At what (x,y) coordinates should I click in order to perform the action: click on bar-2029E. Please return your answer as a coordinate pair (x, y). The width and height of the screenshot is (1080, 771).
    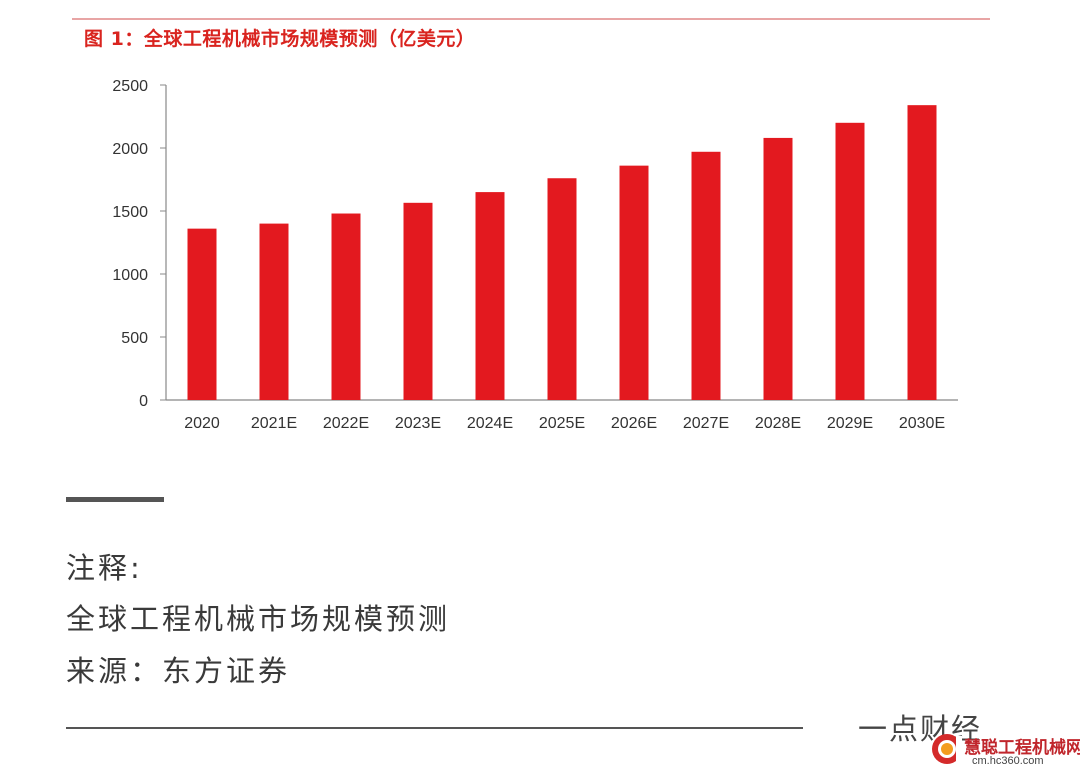
    Looking at the image, I should click on (850, 261).